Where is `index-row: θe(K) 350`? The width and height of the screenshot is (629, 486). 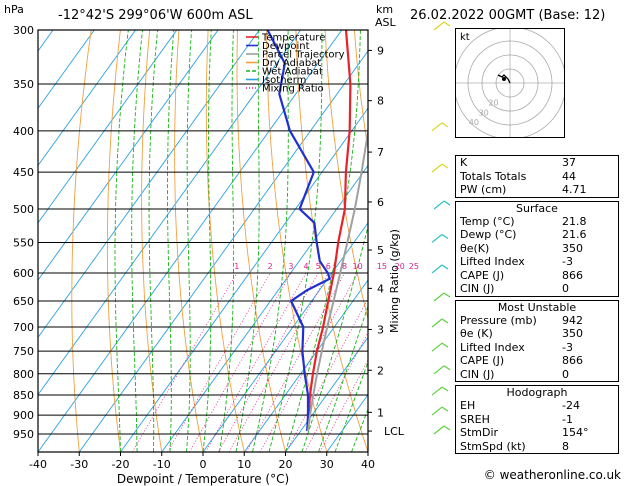 index-row: θe(K) 350 is located at coordinates (537, 249).